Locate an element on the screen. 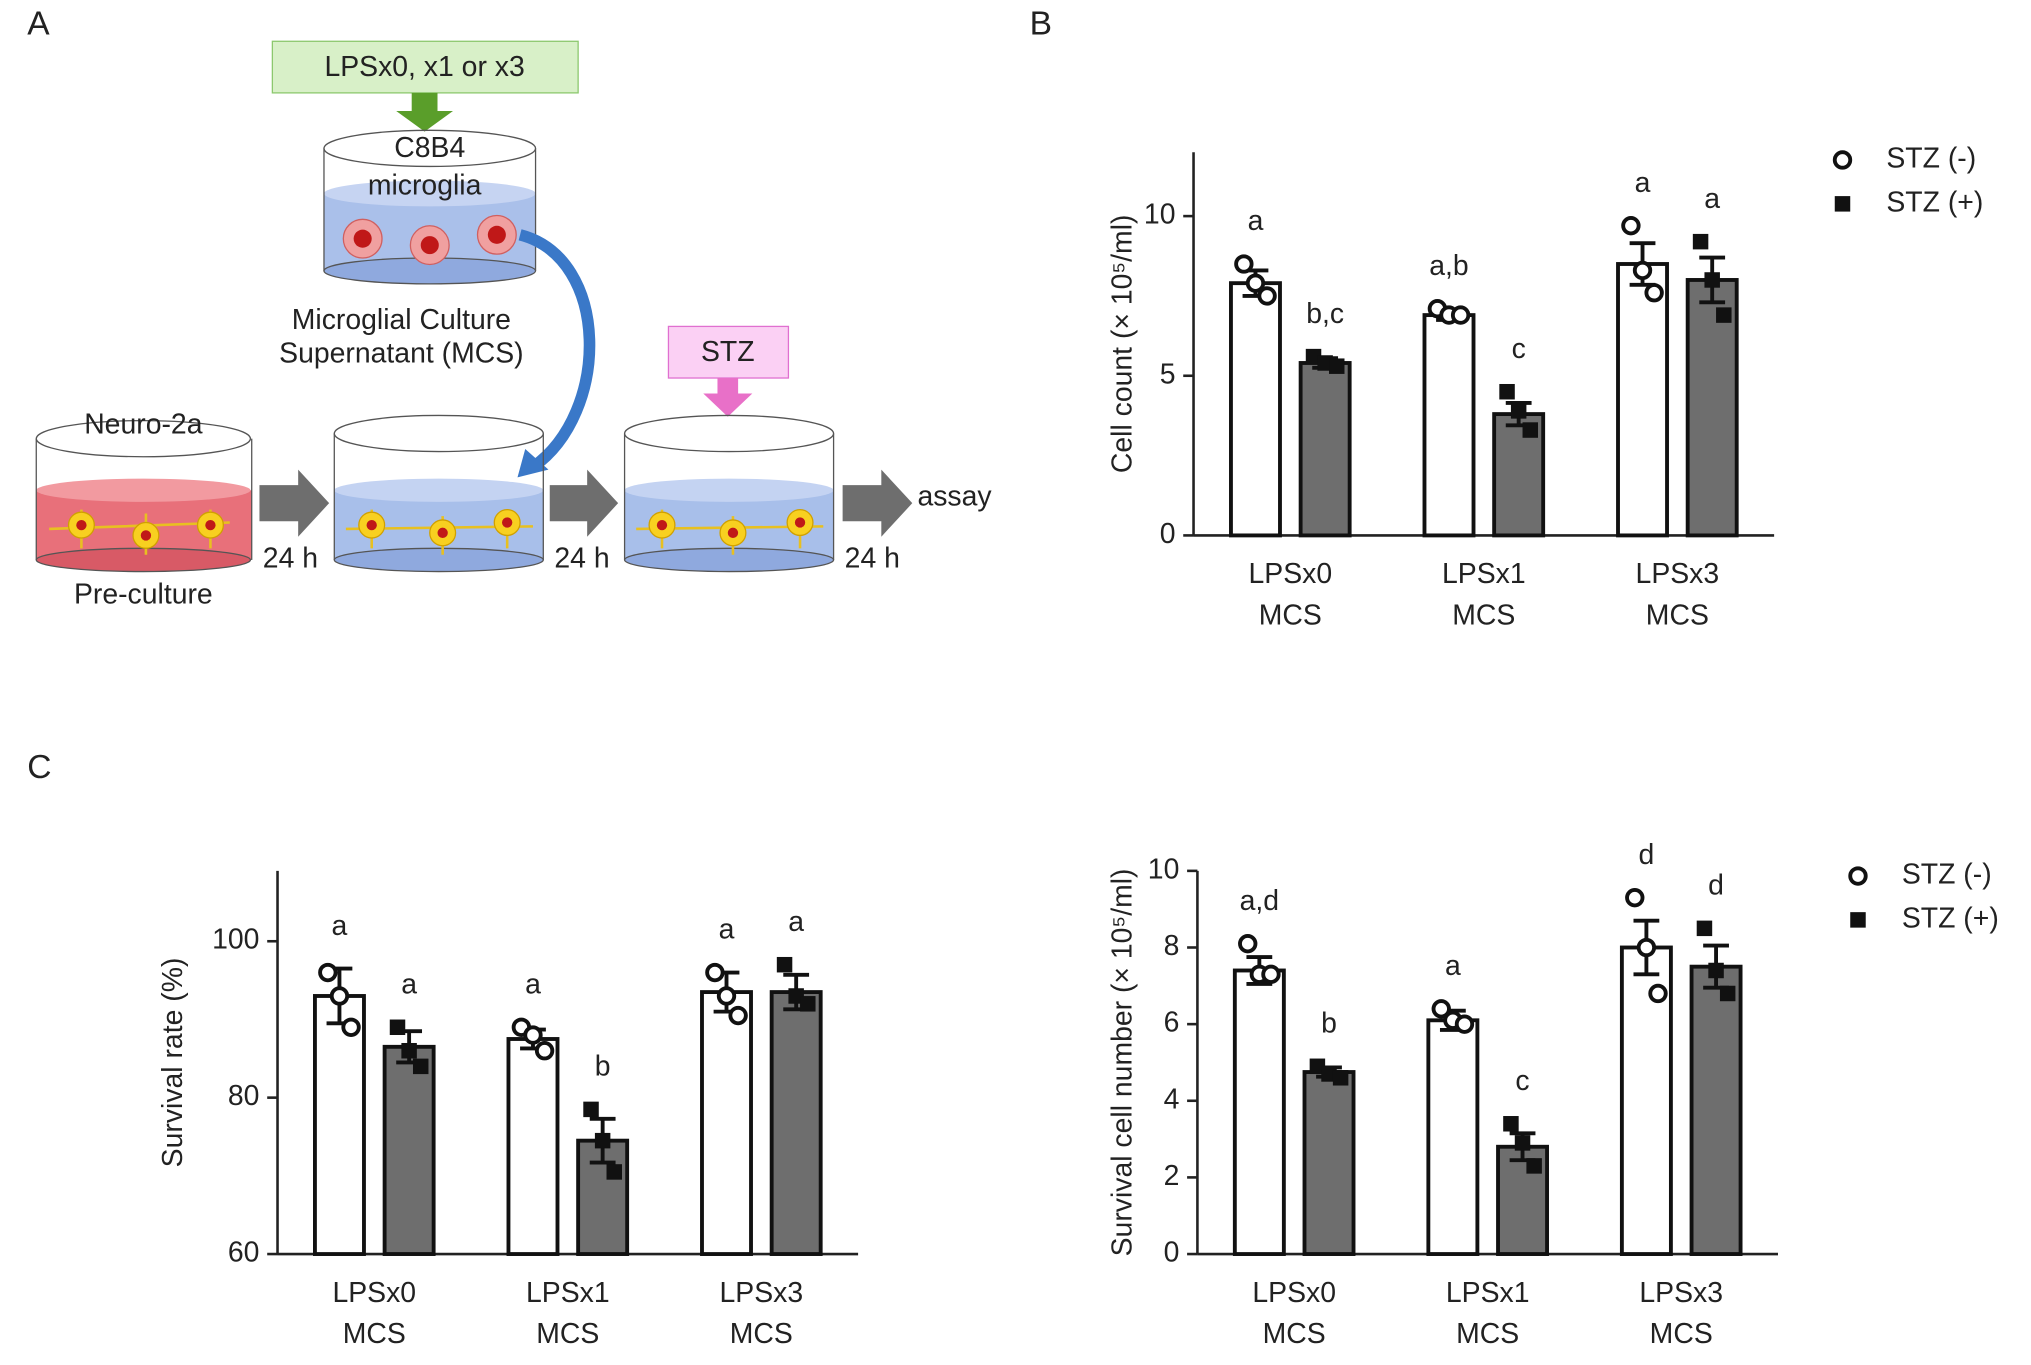 The width and height of the screenshot is (2031, 1365). annotation: a,b is located at coordinates (1448, 266).